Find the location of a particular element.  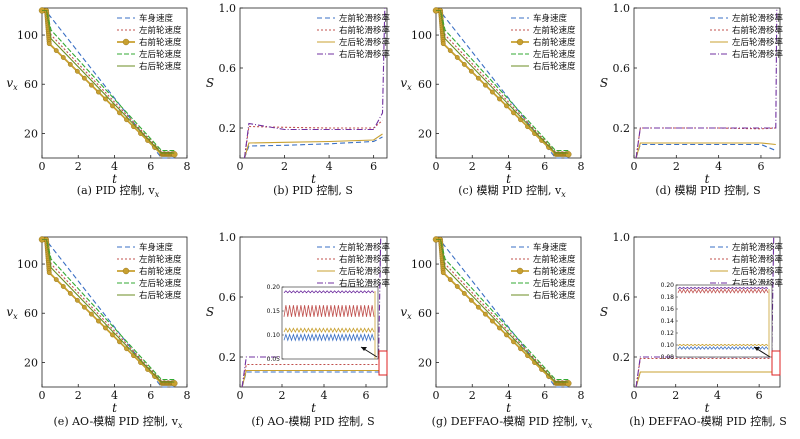

panel-caption: (h) DEFFAO-模糊 PID 控制, S is located at coordinates (708, 421).